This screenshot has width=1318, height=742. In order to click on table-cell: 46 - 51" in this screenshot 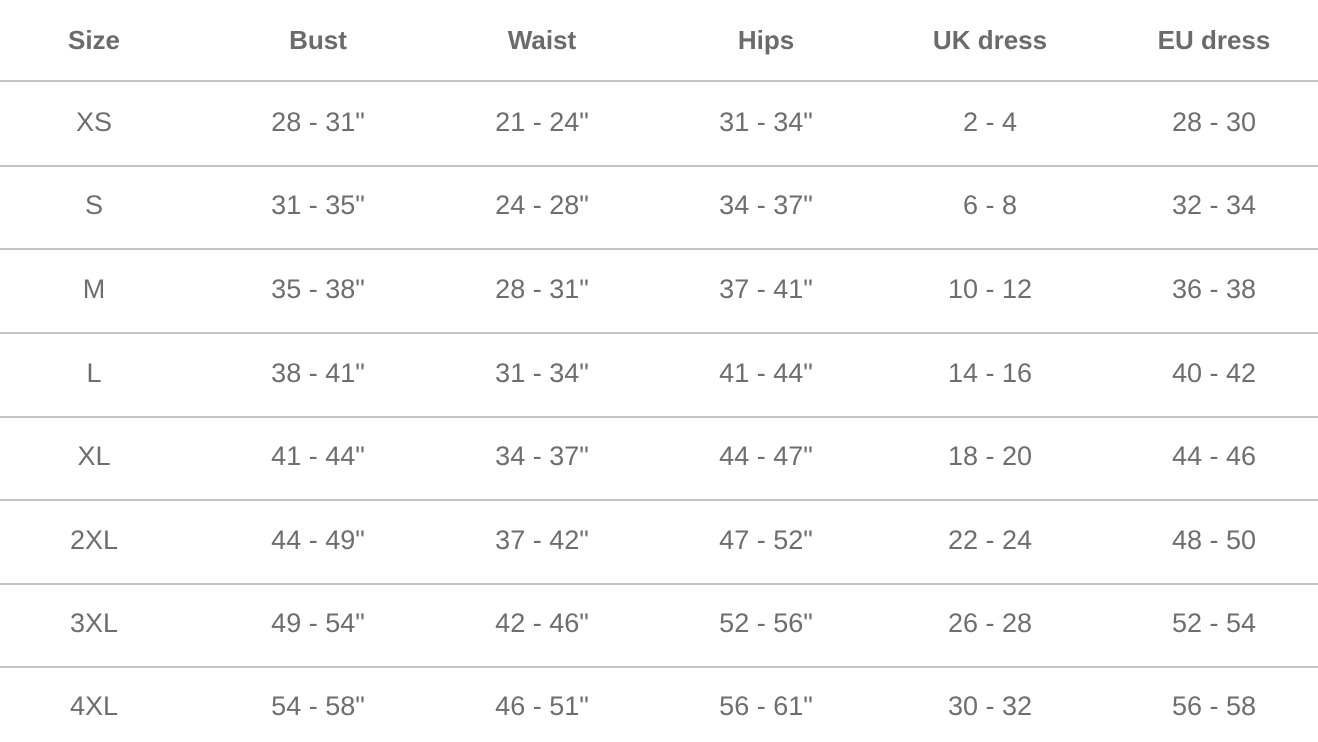, I will do `click(542, 706)`.